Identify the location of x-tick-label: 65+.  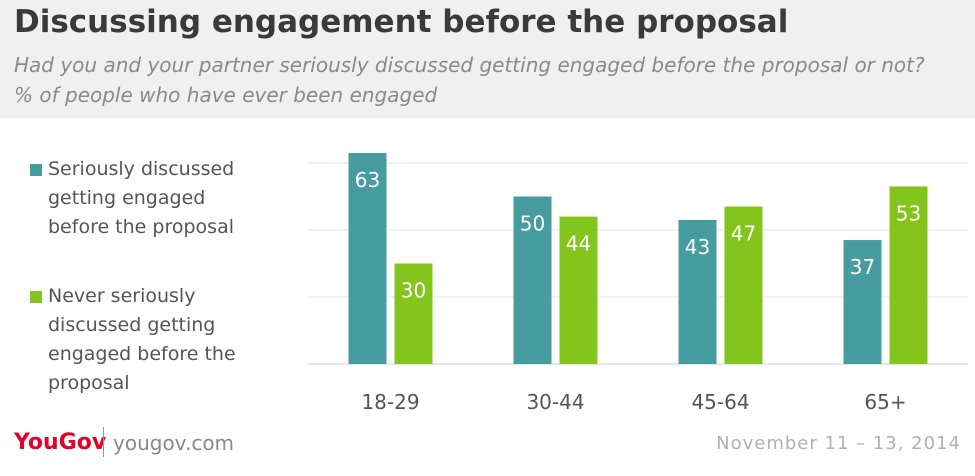
(885, 402).